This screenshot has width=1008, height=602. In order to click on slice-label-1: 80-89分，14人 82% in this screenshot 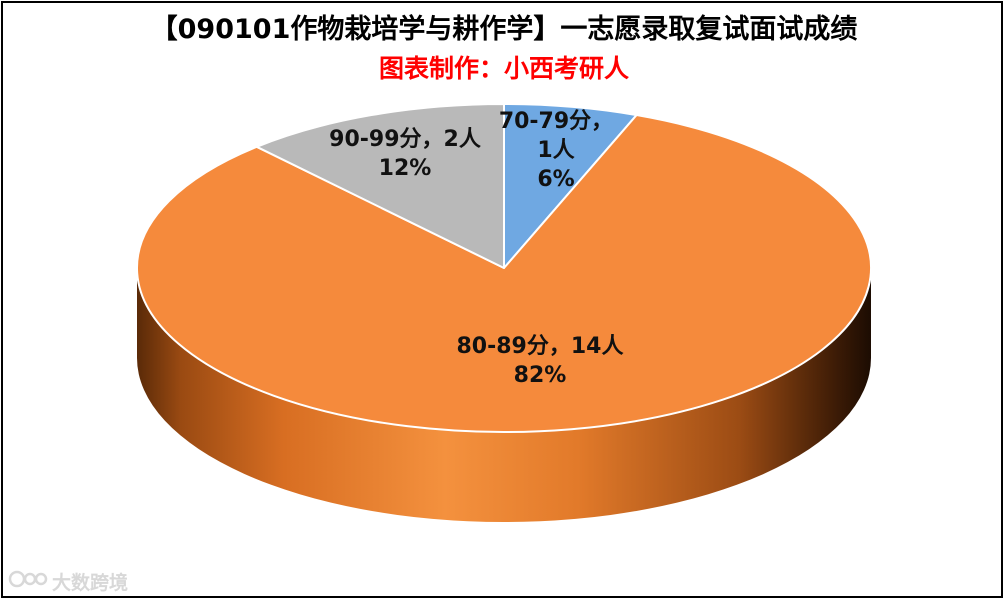, I will do `click(540, 361)`.